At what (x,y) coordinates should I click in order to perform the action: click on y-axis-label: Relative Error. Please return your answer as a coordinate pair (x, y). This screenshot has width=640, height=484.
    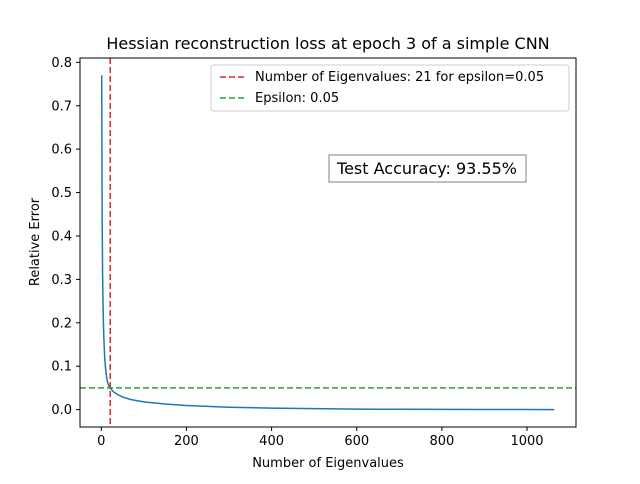
    Looking at the image, I should click on (35, 241).